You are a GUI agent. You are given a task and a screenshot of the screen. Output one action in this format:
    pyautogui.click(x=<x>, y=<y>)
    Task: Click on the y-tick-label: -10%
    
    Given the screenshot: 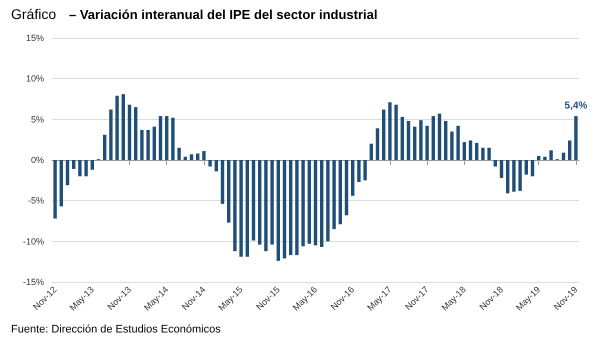 What is the action you would take?
    pyautogui.click(x=33, y=241)
    